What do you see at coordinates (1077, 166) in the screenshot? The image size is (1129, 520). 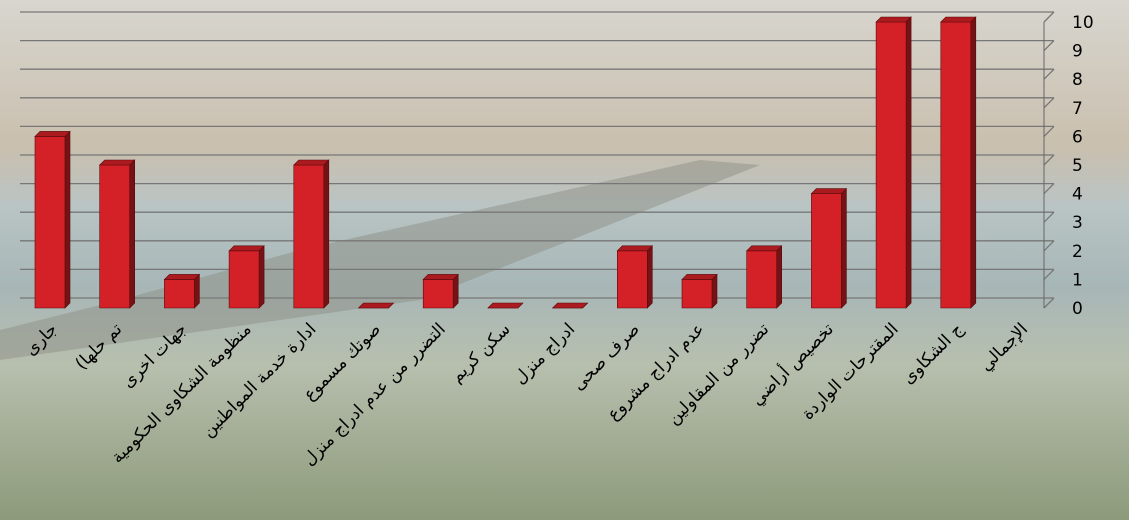 I see `y-tick-label: 5` at bounding box center [1077, 166].